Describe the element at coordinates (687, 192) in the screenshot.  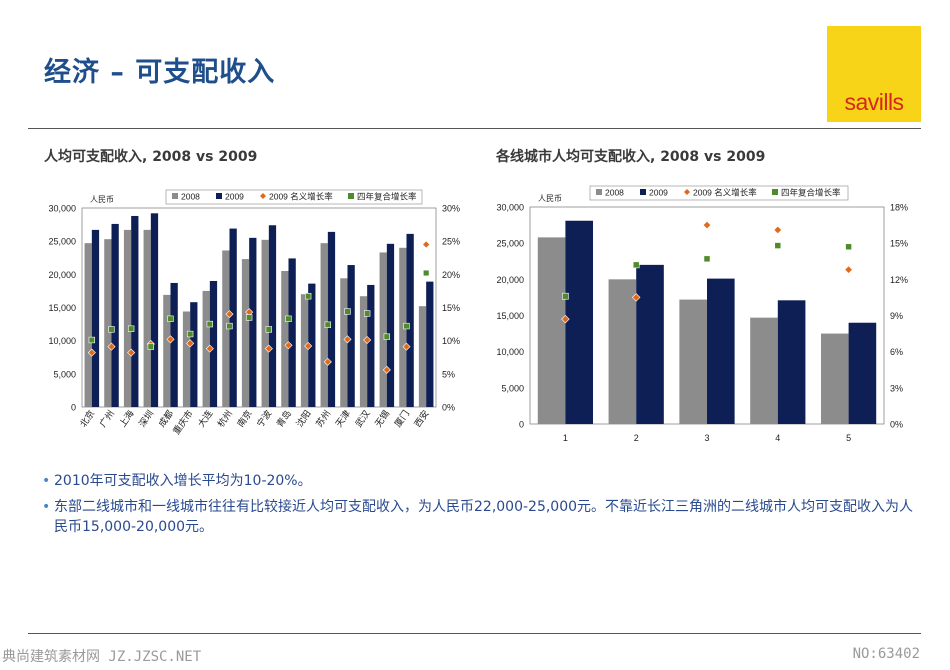
I see `legend-swatch-nominal` at that location.